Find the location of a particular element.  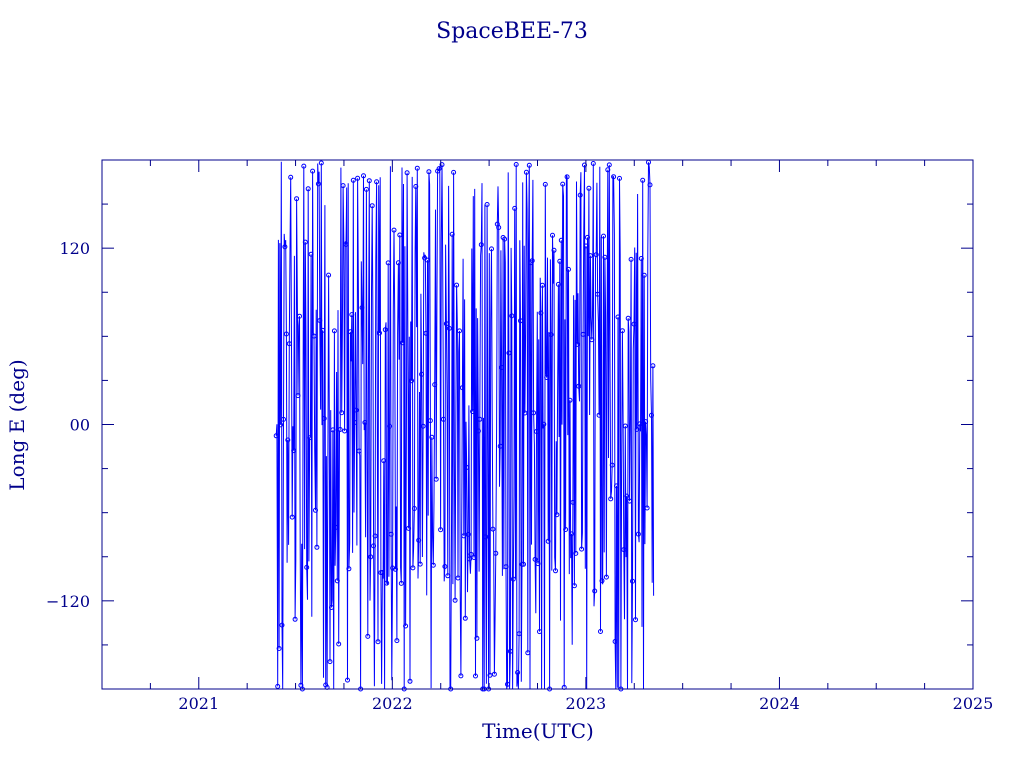

y-tick-label: 00 is located at coordinates (80, 425).